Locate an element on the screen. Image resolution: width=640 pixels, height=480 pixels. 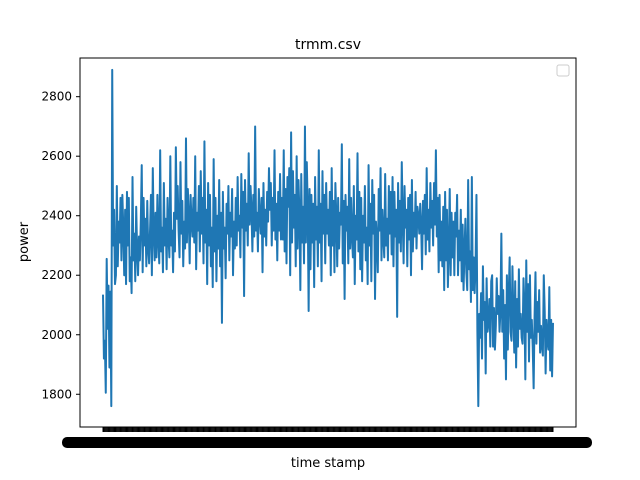
y-tick-label: 2400 is located at coordinates (56, 216).